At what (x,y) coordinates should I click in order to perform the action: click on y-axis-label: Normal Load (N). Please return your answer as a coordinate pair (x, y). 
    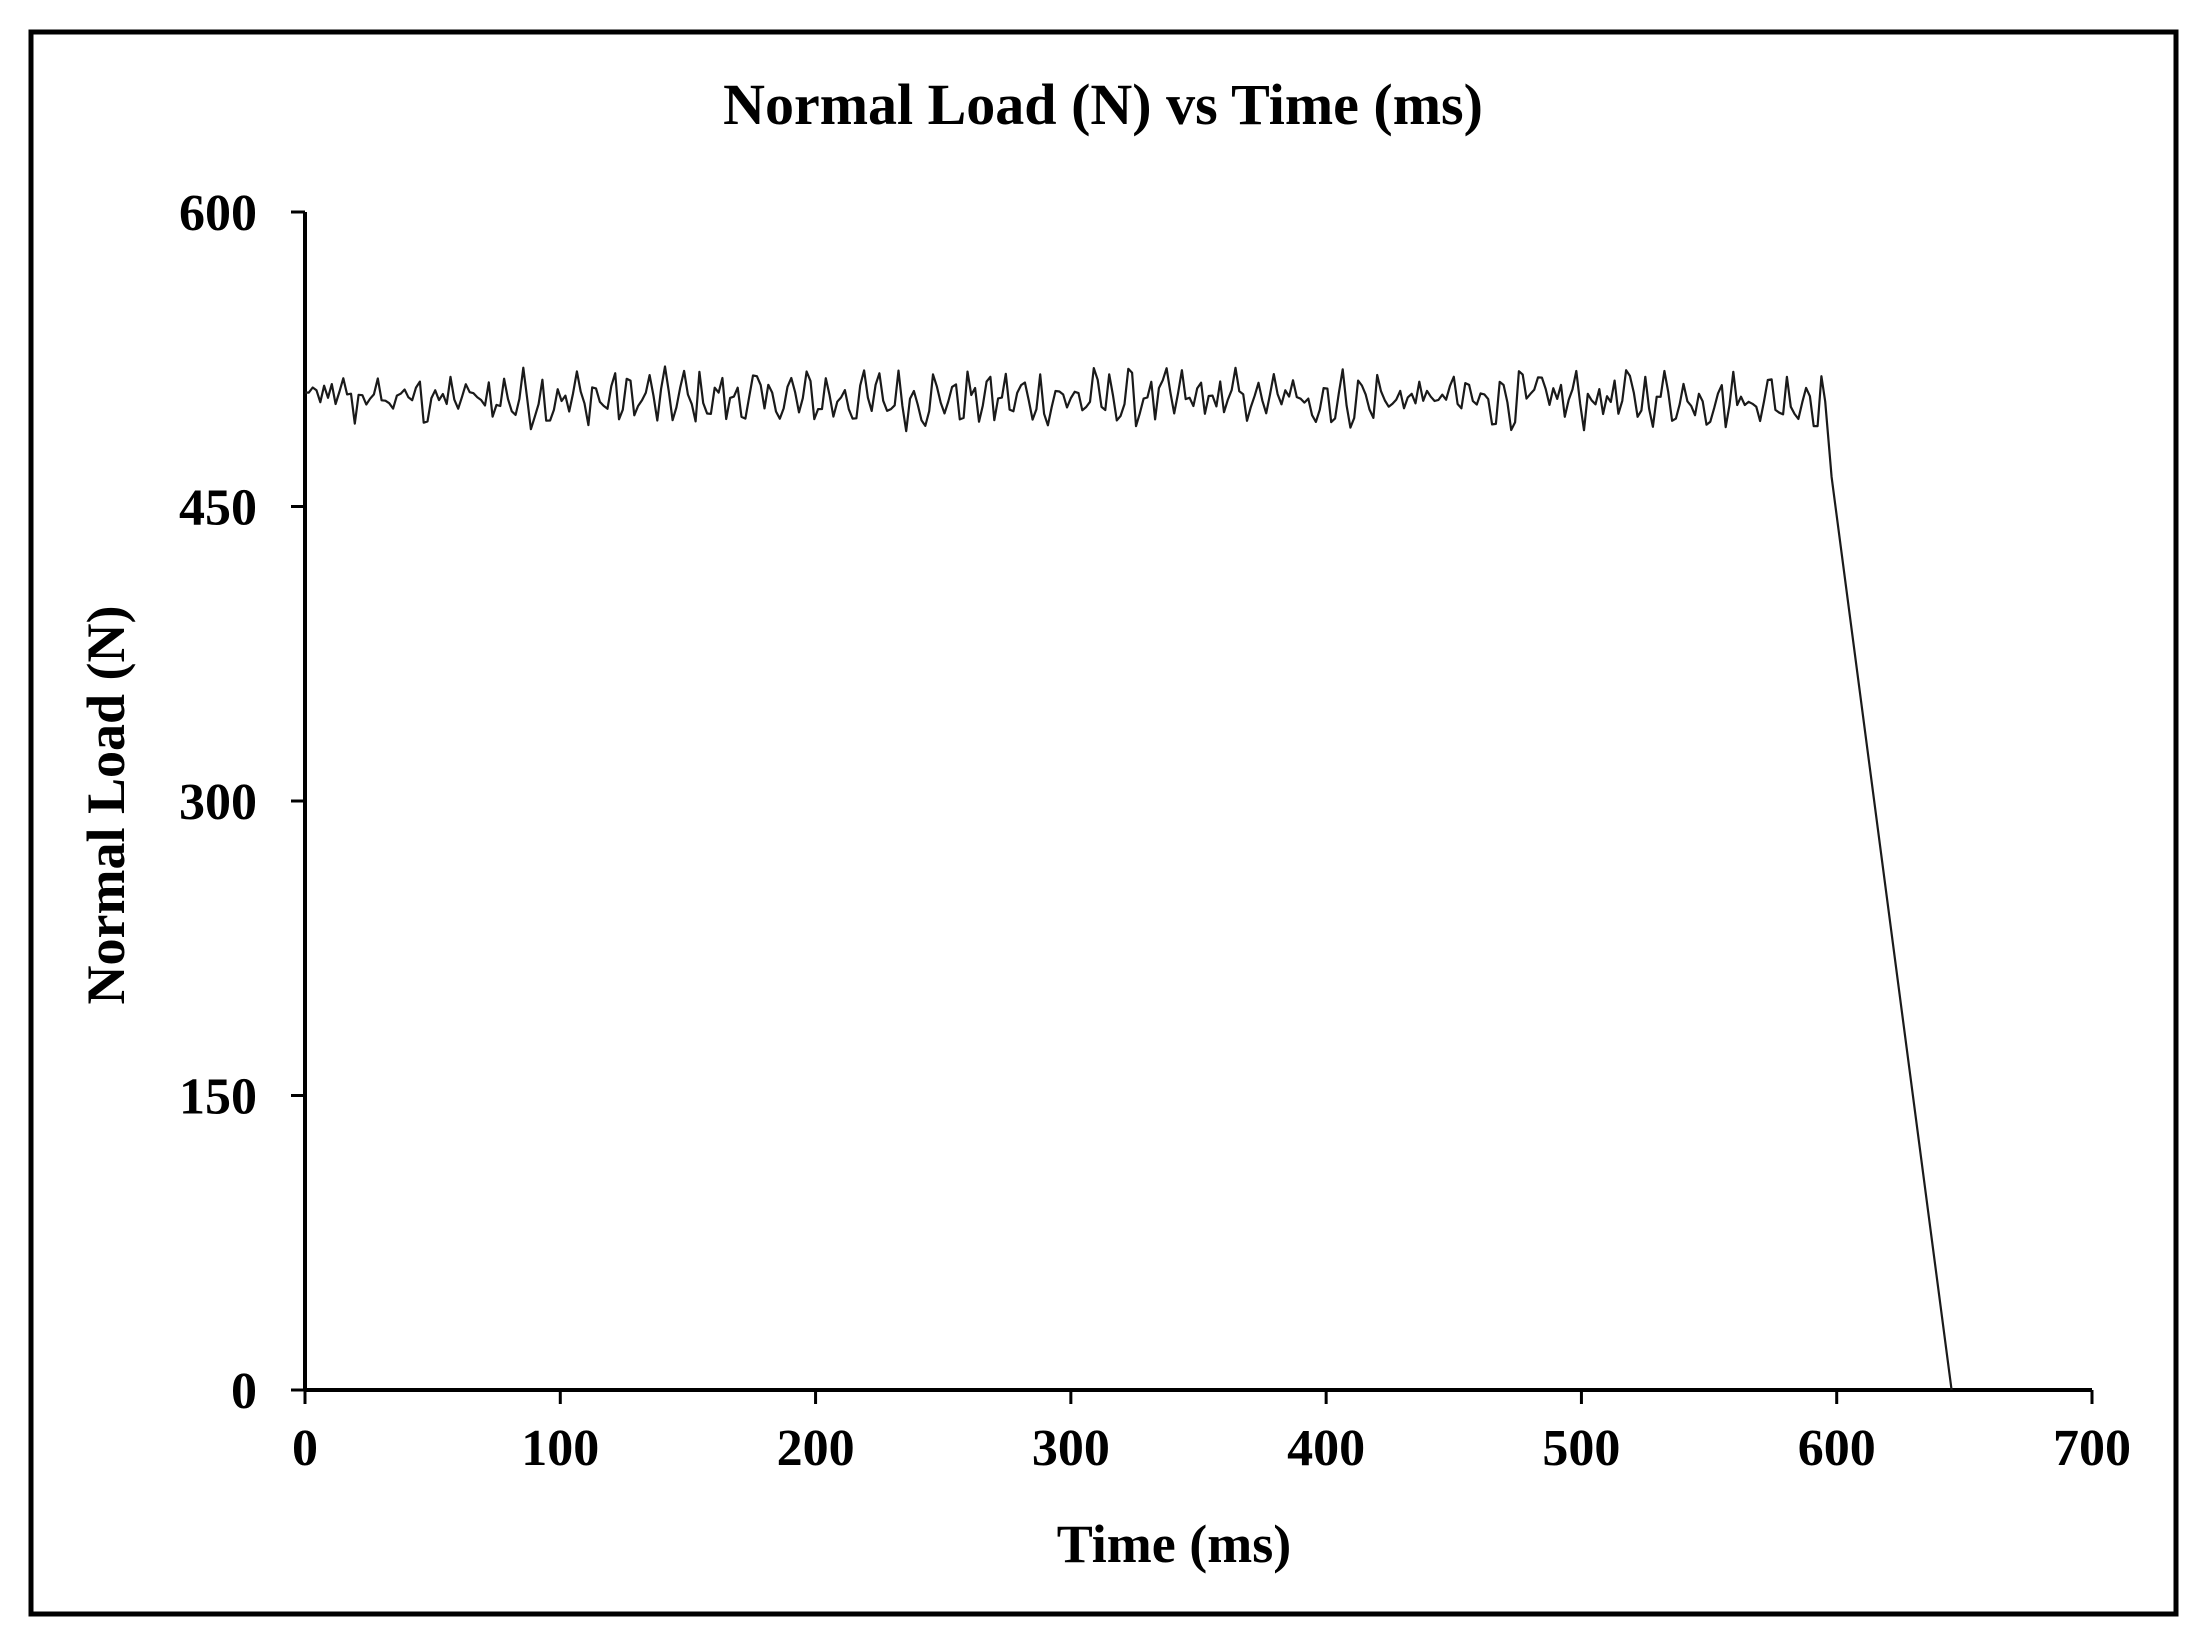
    Looking at the image, I should click on (106, 805).